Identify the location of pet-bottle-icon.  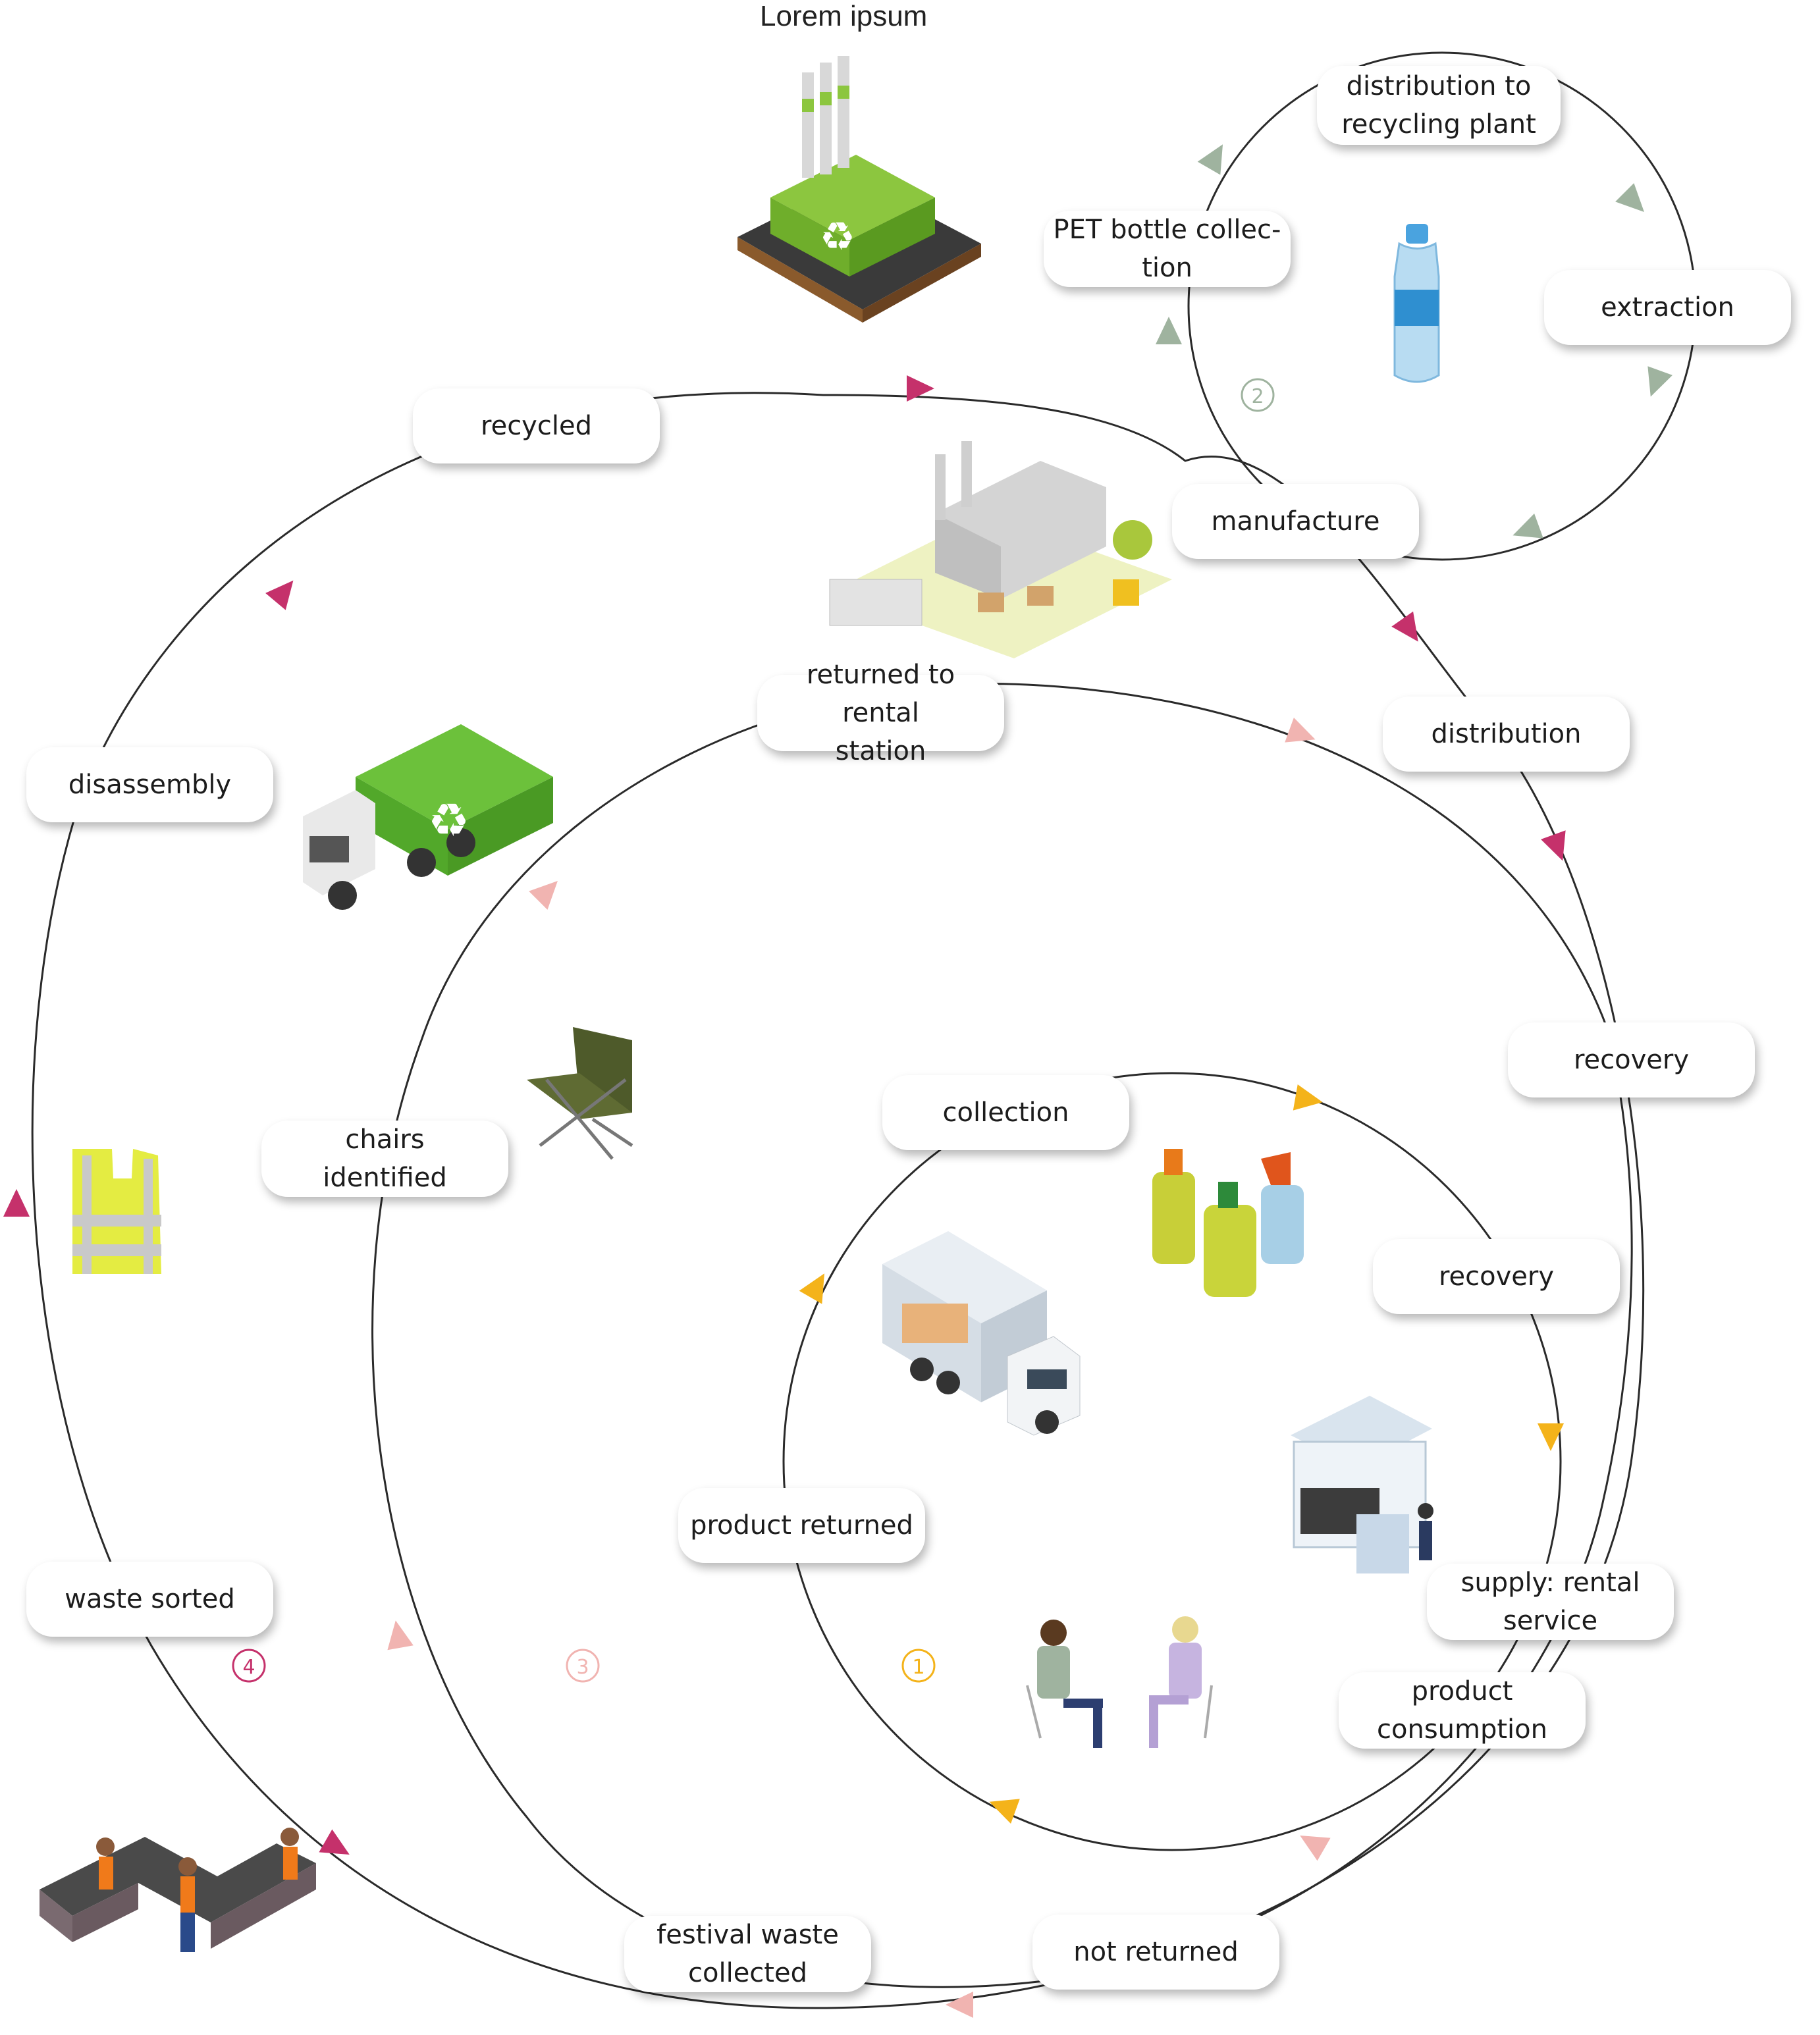
(1416, 303).